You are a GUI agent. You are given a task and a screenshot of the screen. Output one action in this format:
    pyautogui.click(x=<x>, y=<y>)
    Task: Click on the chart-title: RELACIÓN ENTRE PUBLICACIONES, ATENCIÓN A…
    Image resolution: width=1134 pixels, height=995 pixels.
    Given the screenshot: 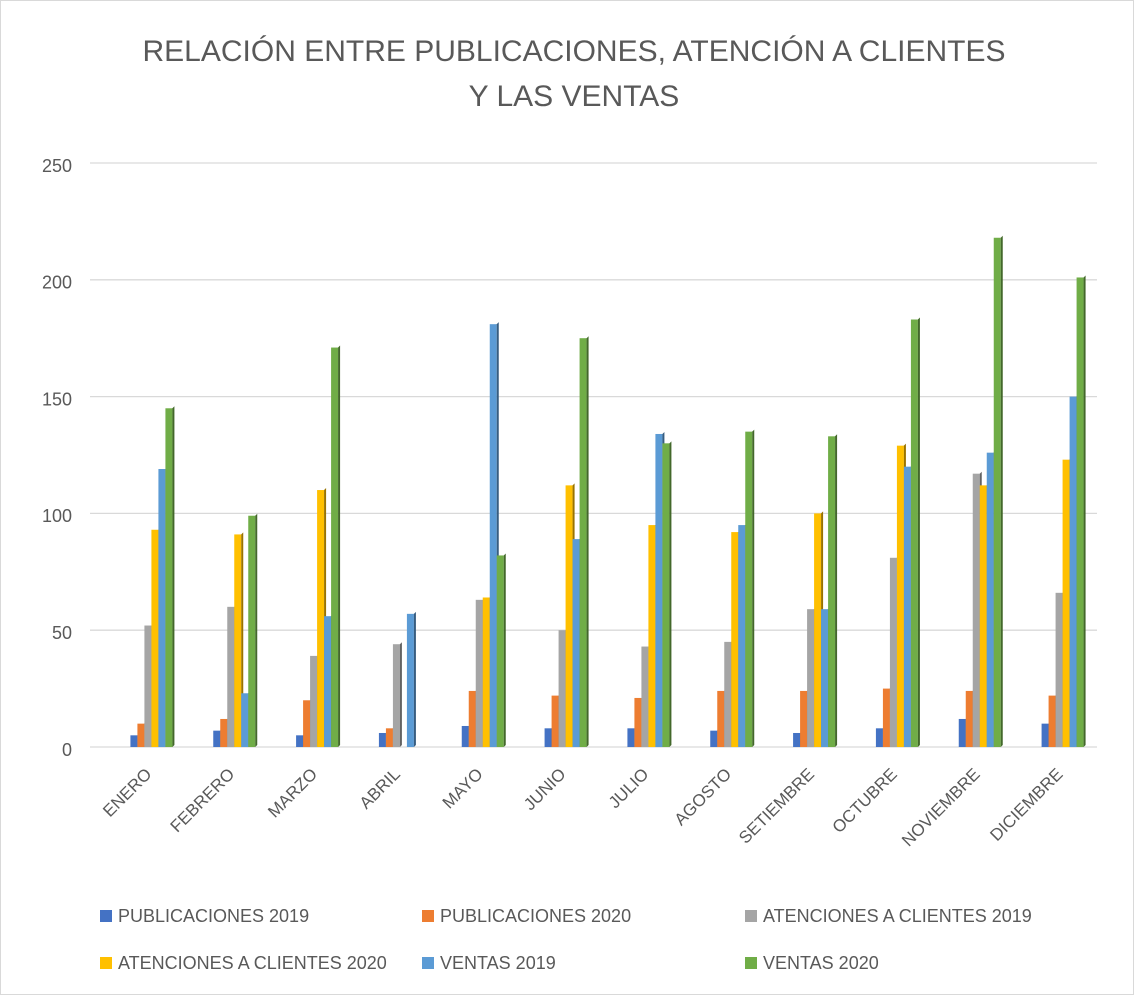 What is the action you would take?
    pyautogui.click(x=574, y=51)
    